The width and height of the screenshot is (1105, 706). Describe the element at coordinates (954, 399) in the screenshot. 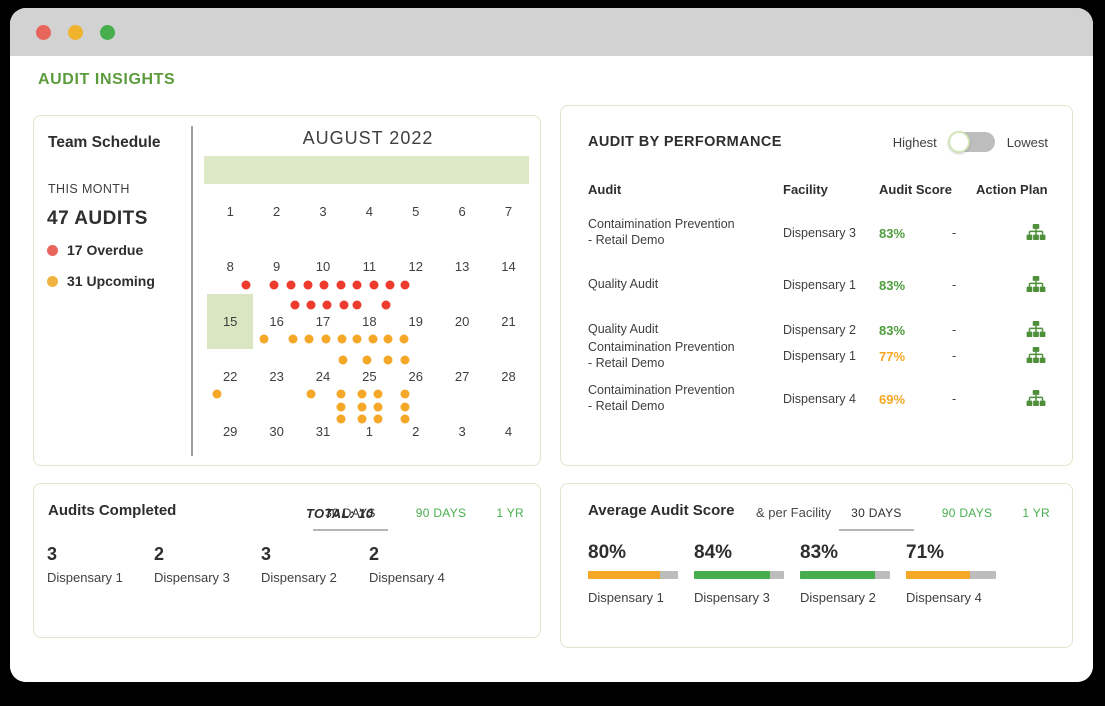

I see `action-plan-dash: -` at that location.